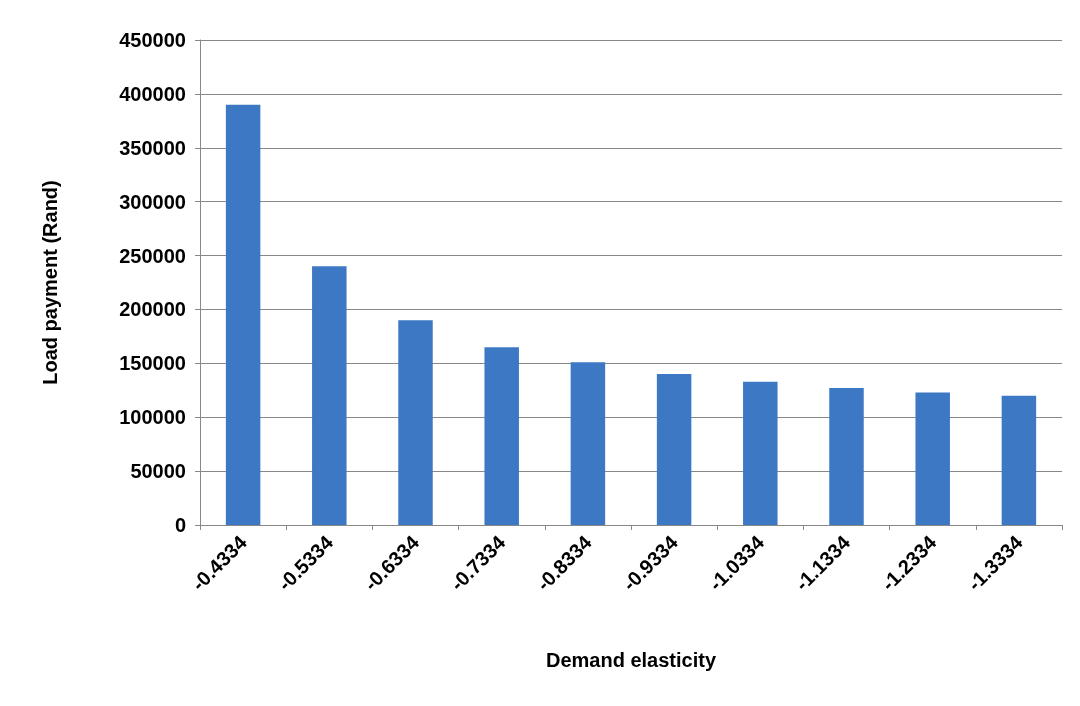 The height and width of the screenshot is (706, 1080). Describe the element at coordinates (152, 93) in the screenshot. I see `y-tick-label: 400000` at that location.